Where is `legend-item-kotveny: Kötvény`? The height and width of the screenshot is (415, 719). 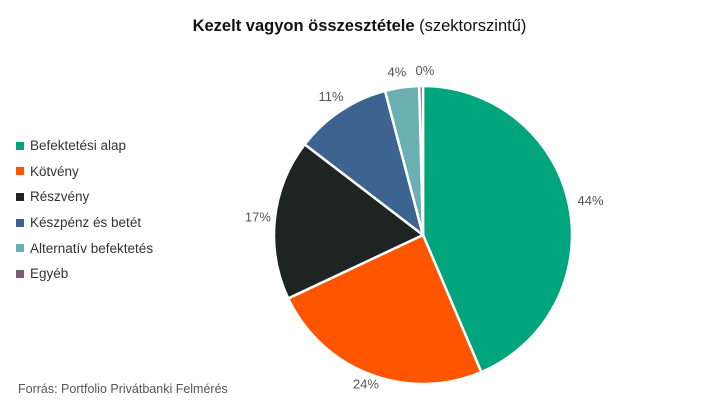 legend-item-kotveny: Kötvény is located at coordinates (84, 172).